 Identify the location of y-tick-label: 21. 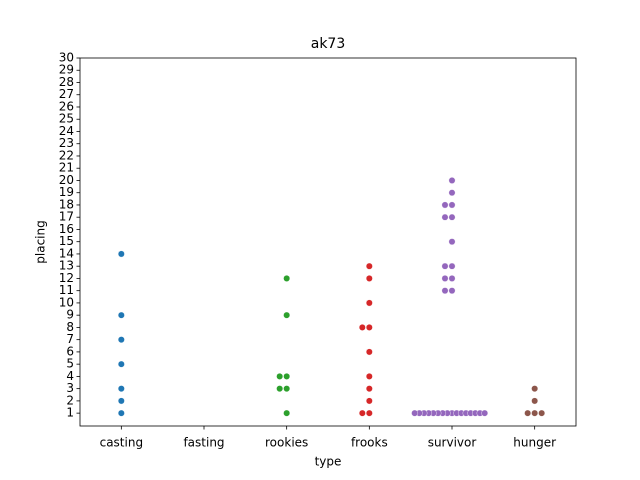
(66, 168).